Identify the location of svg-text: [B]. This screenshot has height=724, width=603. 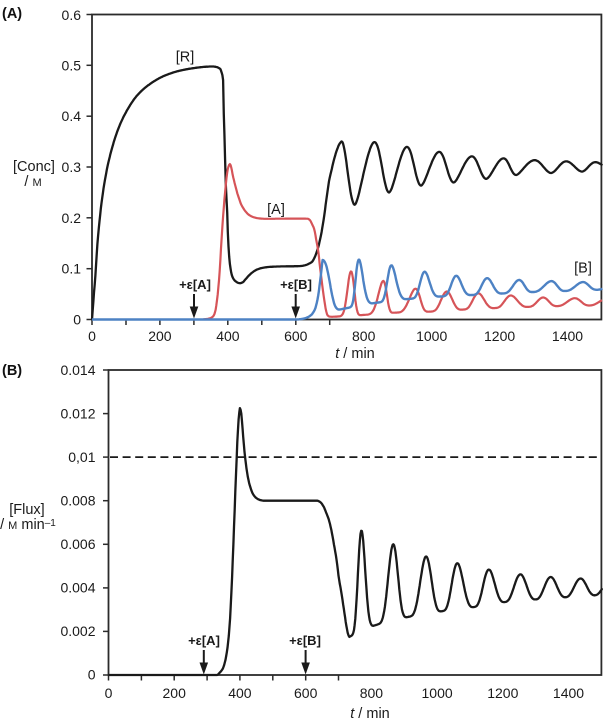
(583, 269).